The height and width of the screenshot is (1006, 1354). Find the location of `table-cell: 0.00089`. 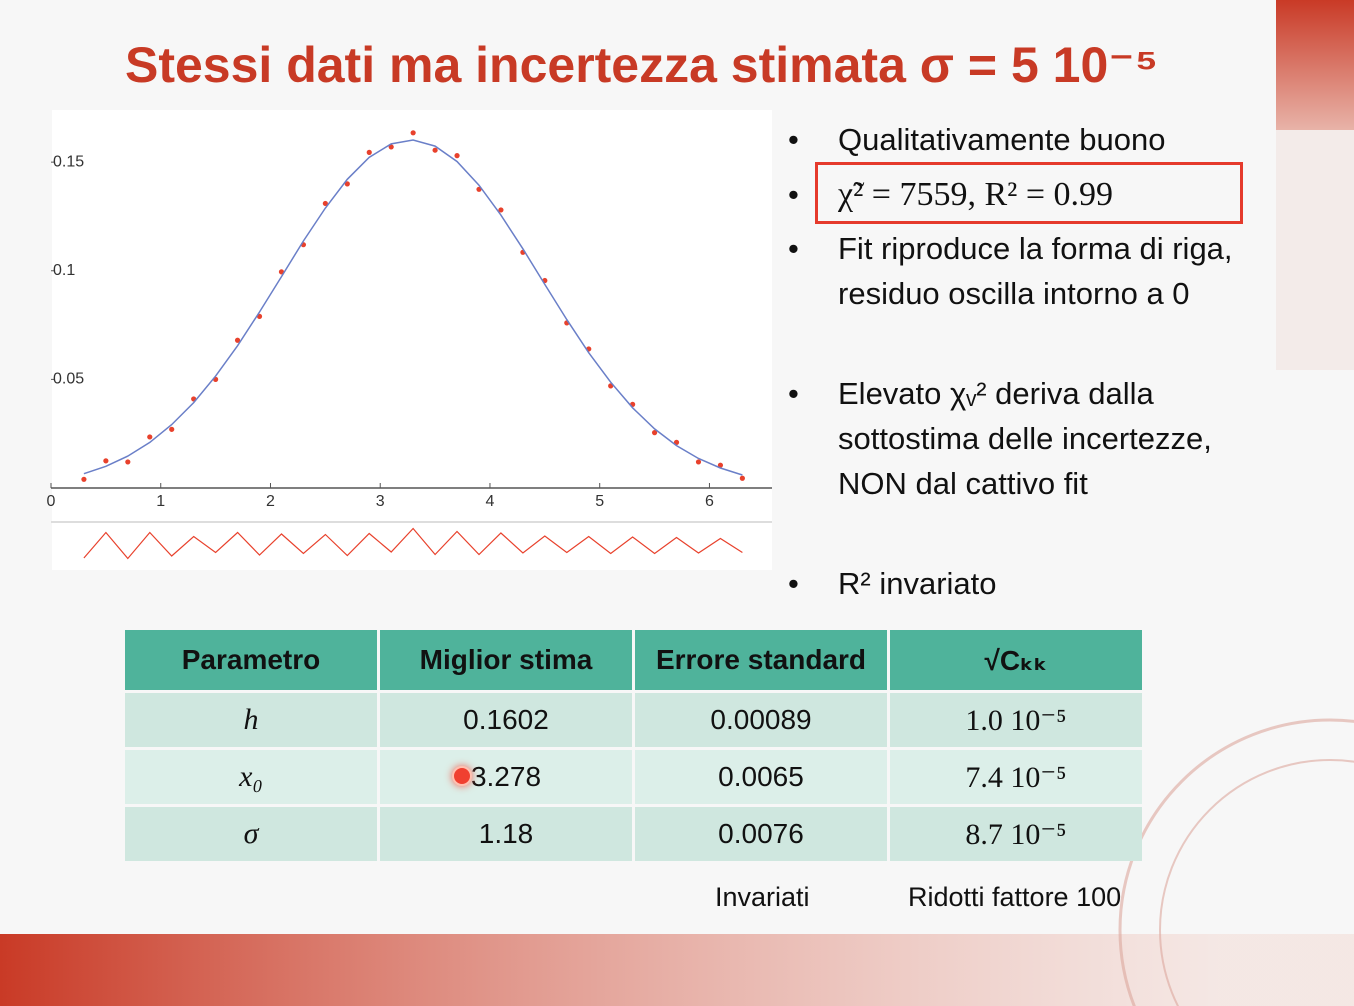

table-cell: 0.00089 is located at coordinates (761, 720).